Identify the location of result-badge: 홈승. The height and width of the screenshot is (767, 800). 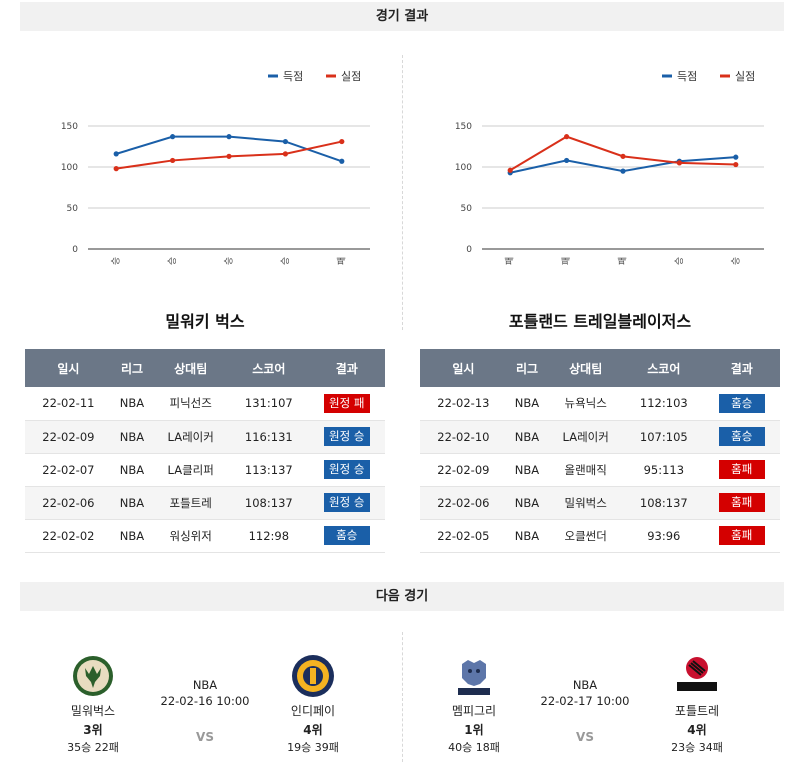
(741, 403).